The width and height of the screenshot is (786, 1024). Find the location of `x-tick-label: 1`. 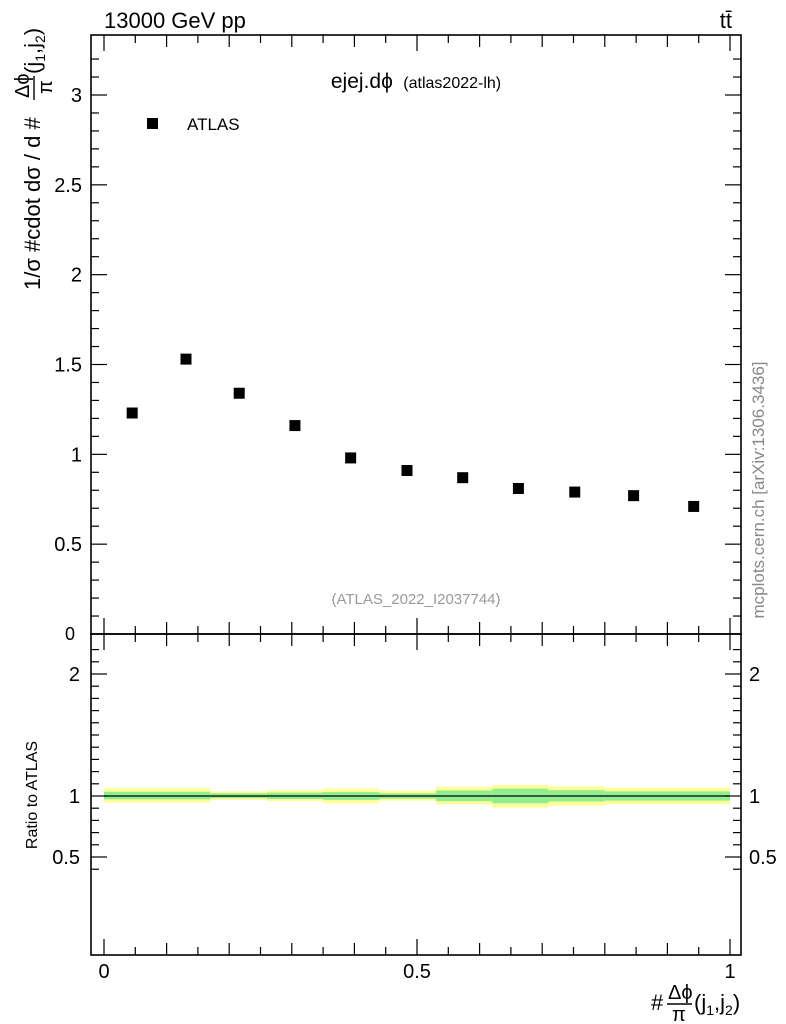

x-tick-label: 1 is located at coordinates (729, 972).